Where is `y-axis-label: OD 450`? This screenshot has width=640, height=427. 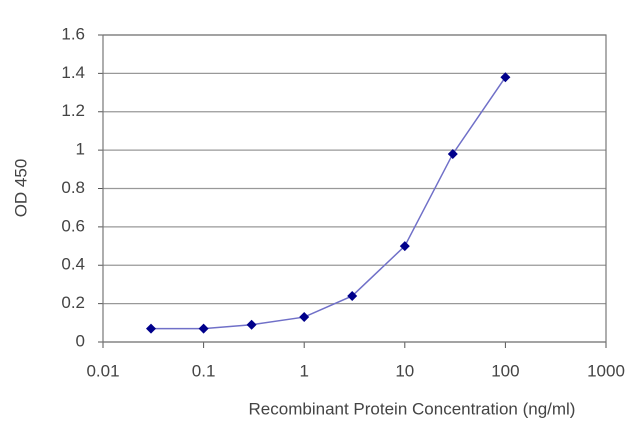
y-axis-label: OD 450 is located at coordinates (20, 188).